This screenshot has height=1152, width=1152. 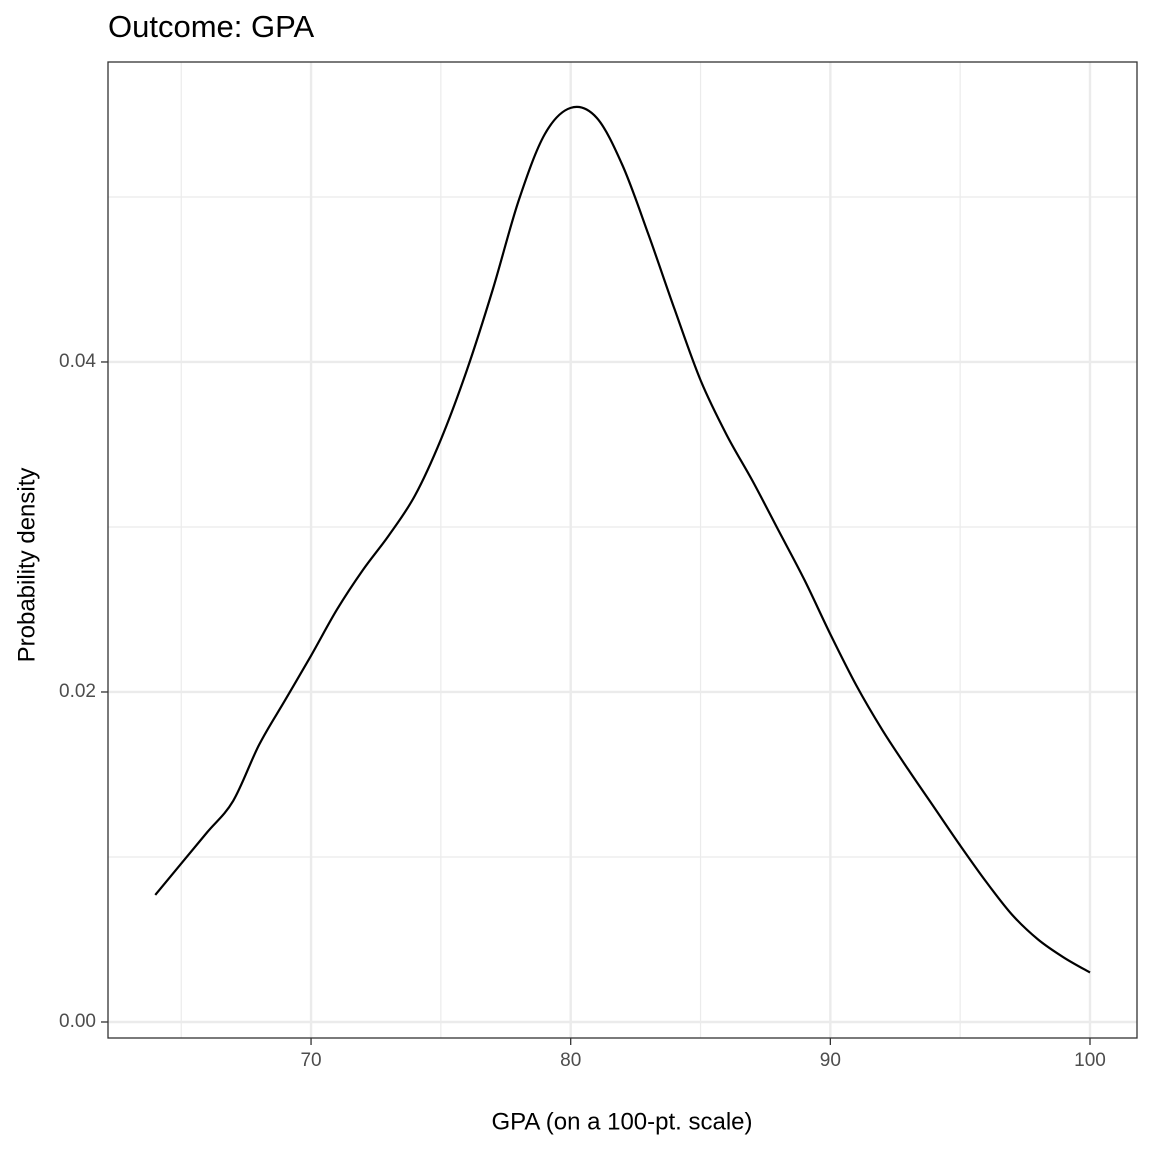 I want to click on y-axis-title: Probability density, so click(x=26, y=565).